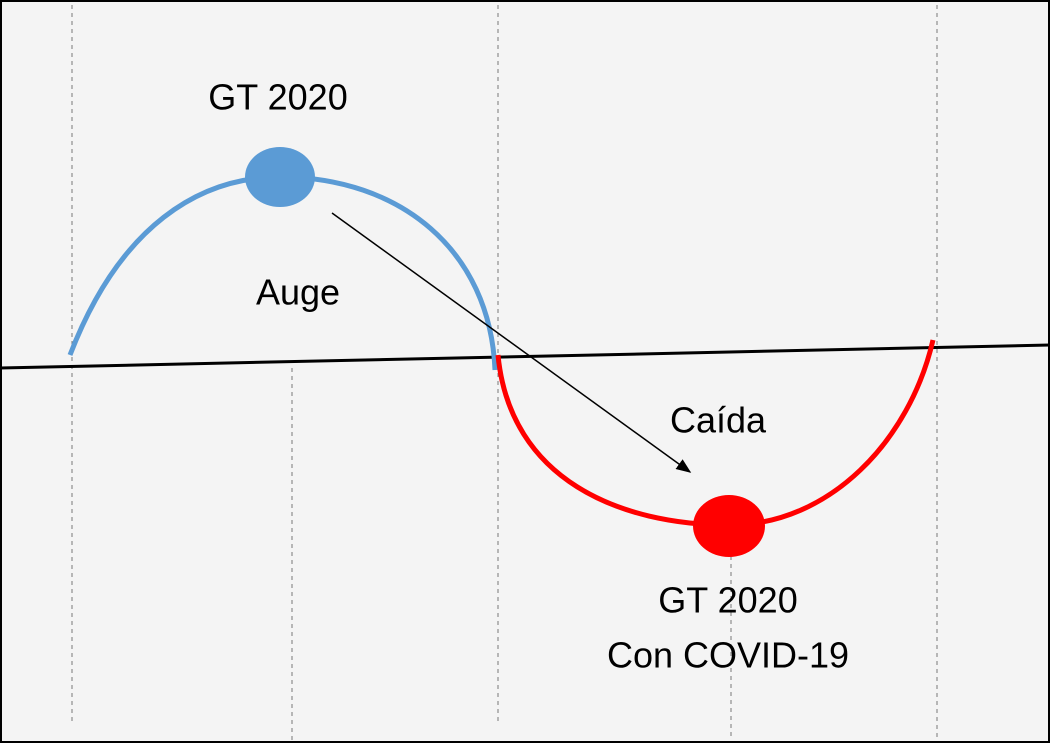  What do you see at coordinates (298, 292) in the screenshot?
I see `phase-label: Auge` at bounding box center [298, 292].